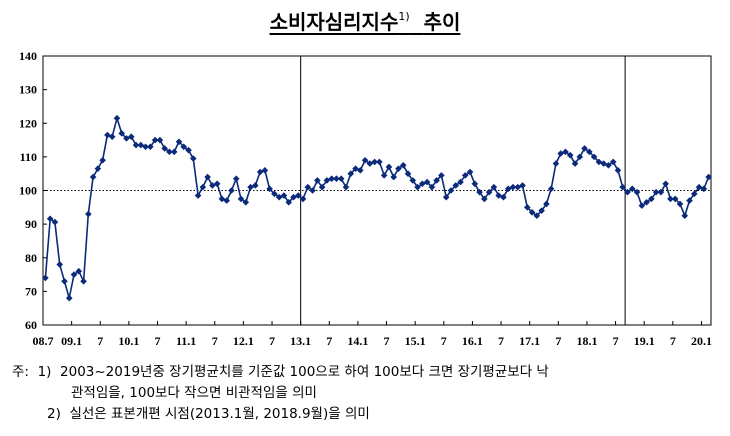  What do you see at coordinates (31, 224) in the screenshot?
I see `y-tick-label: 90` at bounding box center [31, 224].